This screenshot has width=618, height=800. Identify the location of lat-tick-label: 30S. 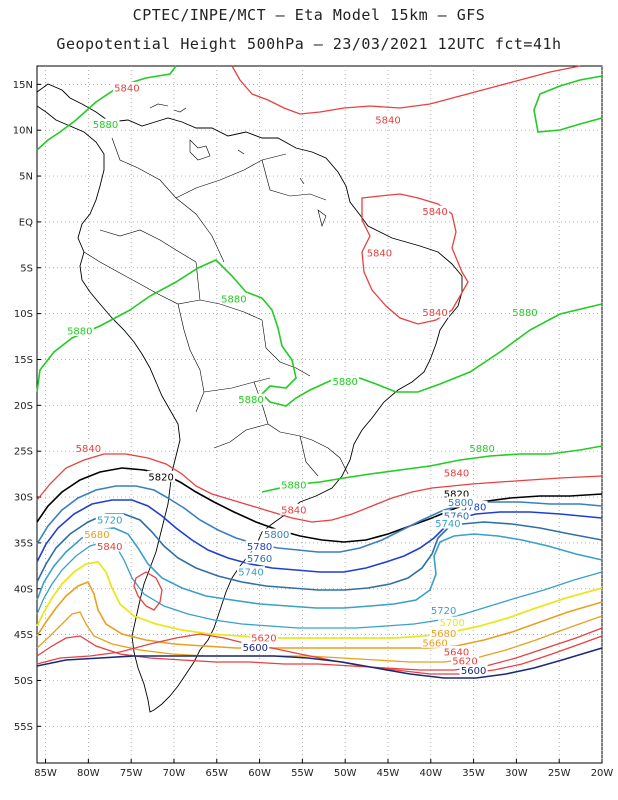
(23, 498).